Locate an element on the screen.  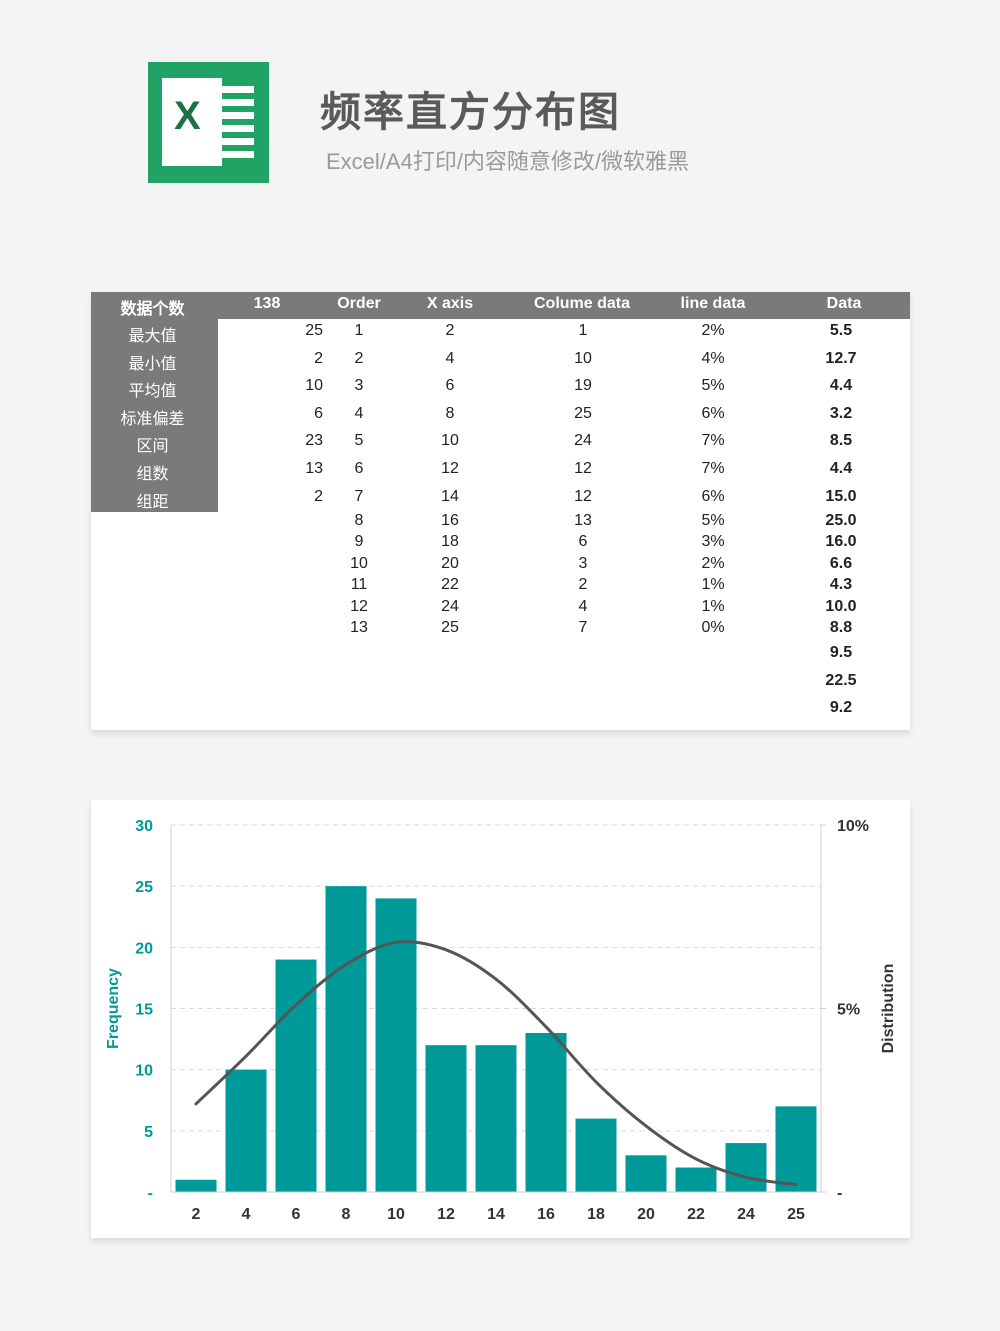
x-tick-label: 10 is located at coordinates (396, 1214).